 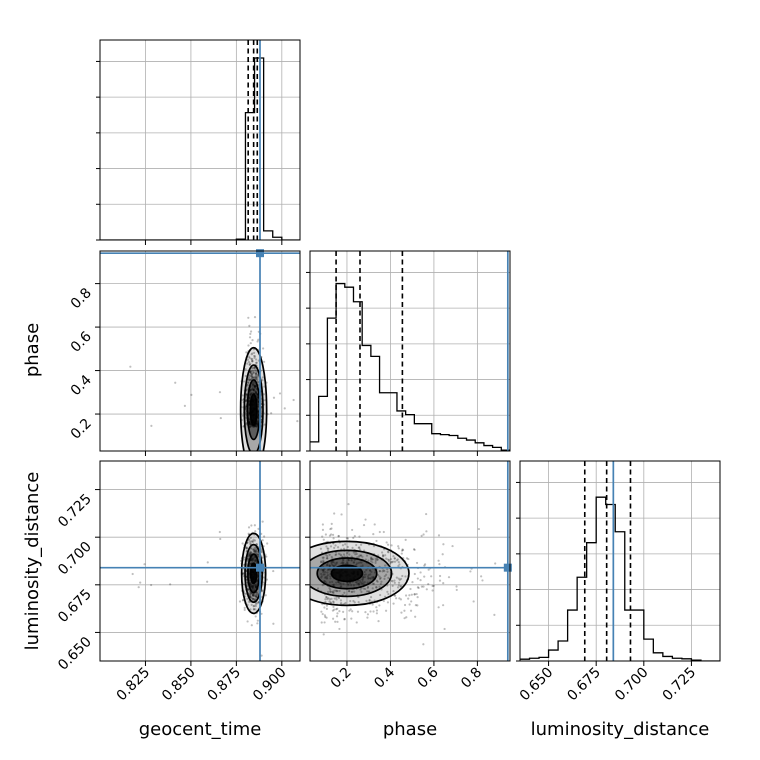 What do you see at coordinates (134, 685) in the screenshot?
I see `x-tick-label-geocent_time: 0.825` at bounding box center [134, 685].